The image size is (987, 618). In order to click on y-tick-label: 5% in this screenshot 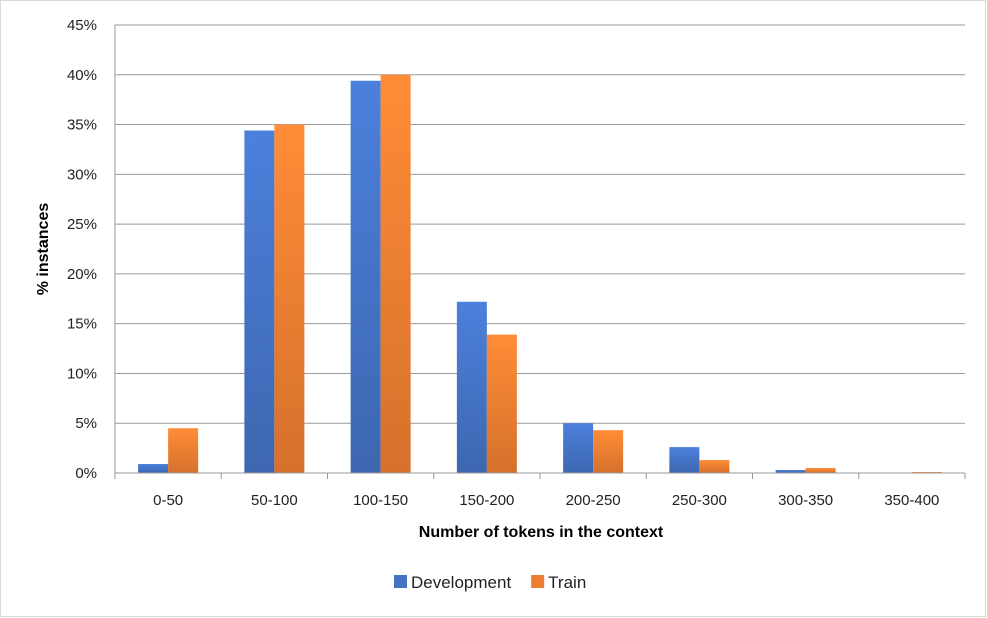, I will do `click(86, 423)`.